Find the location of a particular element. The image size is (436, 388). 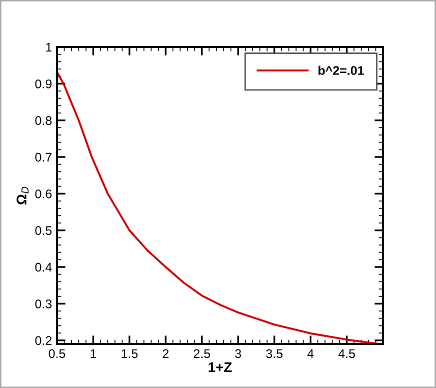

y-tick-label: 0.5 is located at coordinates (43, 230).